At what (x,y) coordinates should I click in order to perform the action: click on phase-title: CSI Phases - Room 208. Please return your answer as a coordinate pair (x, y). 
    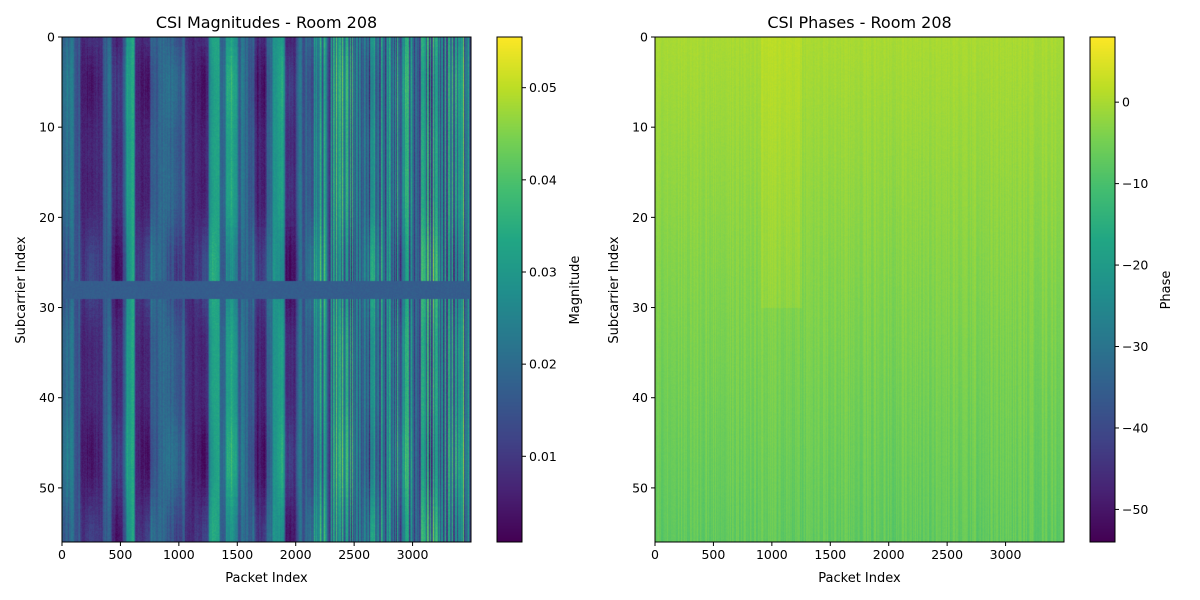
    Looking at the image, I should click on (859, 22).